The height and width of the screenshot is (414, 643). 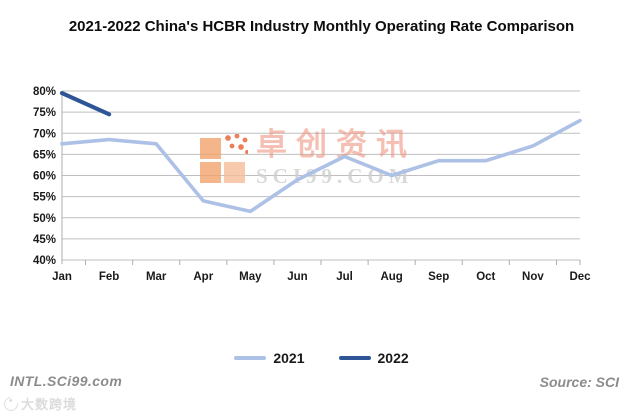 What do you see at coordinates (49, 404) in the screenshot?
I see `bottom-watermark-text: 大数跨境` at bounding box center [49, 404].